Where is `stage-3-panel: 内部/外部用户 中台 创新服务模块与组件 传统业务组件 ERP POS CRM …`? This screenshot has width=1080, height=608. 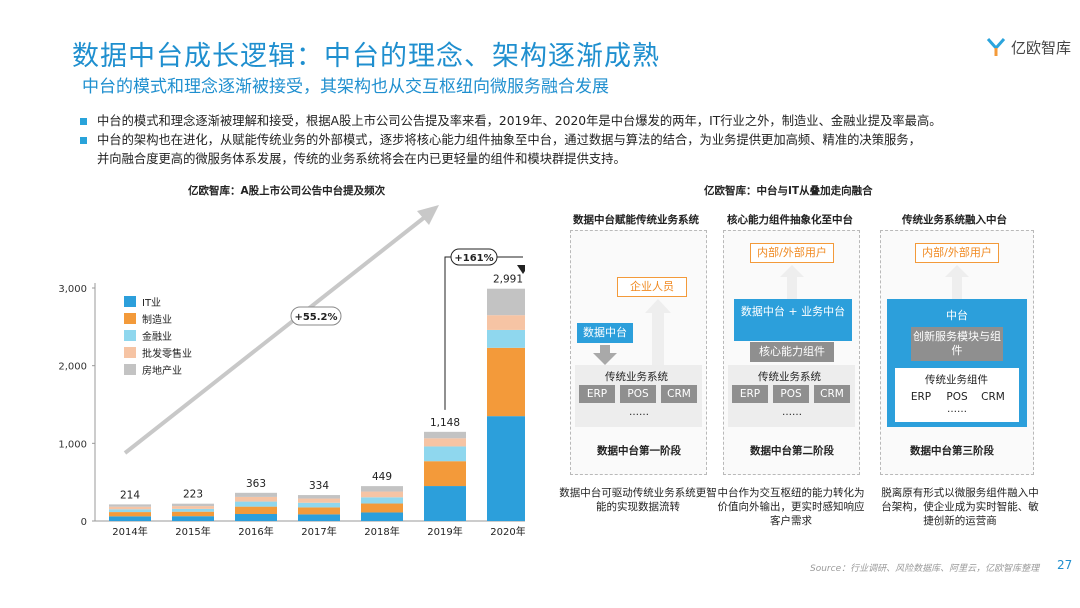
stage-3-panel: 内部/外部用户 中台 创新服务模块与组件 传统业务组件 ERP POS CRM … is located at coordinates (957, 352).